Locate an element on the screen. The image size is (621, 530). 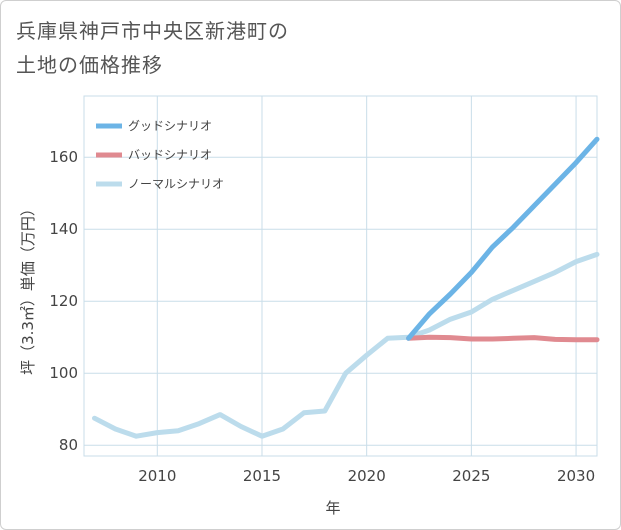
y-tick-140: 140 is located at coordinates (63, 229).